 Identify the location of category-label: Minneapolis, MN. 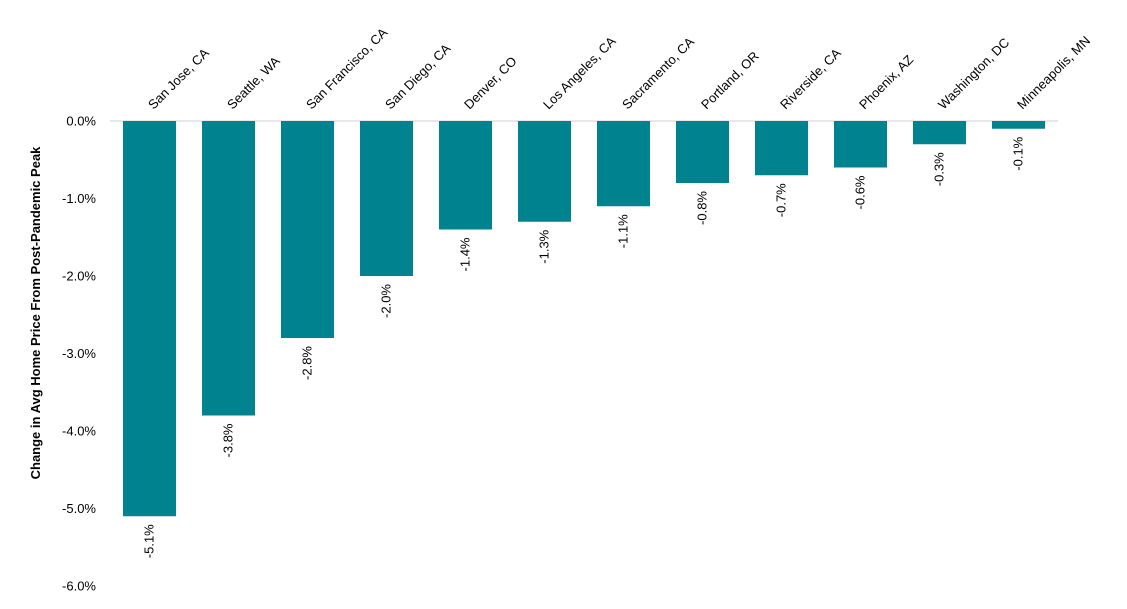
(1053, 72).